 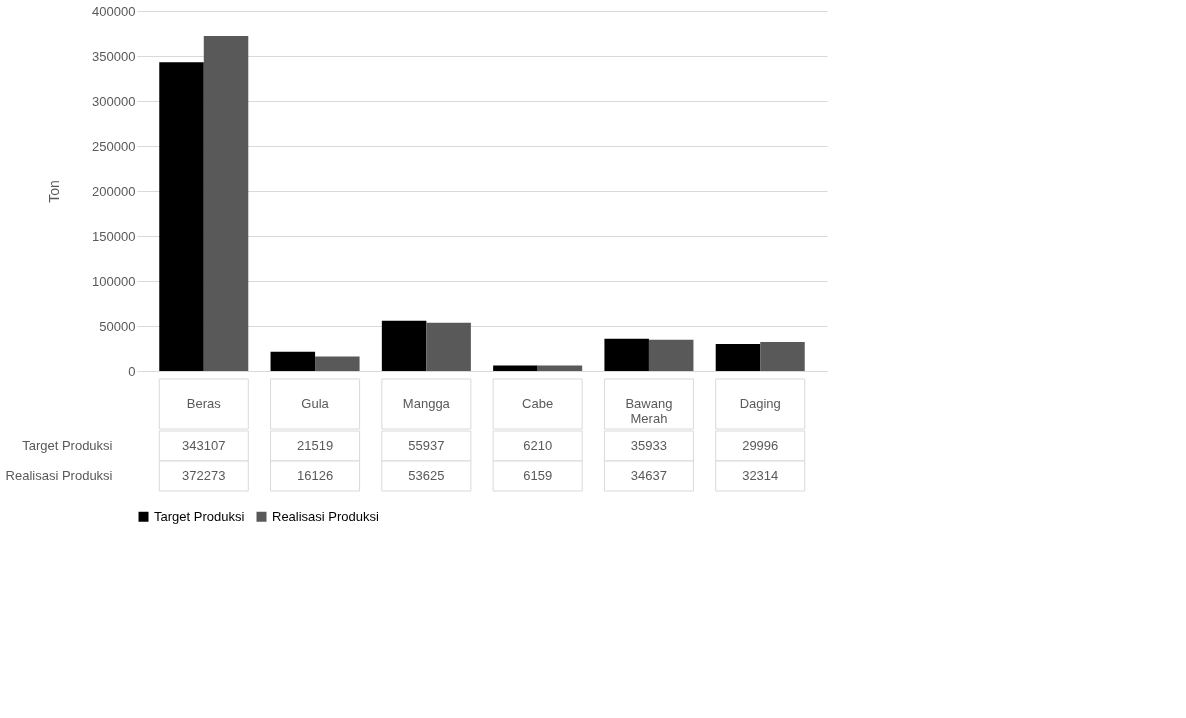 What do you see at coordinates (199, 516) in the screenshot?
I see `legend-label: Target Produksi` at bounding box center [199, 516].